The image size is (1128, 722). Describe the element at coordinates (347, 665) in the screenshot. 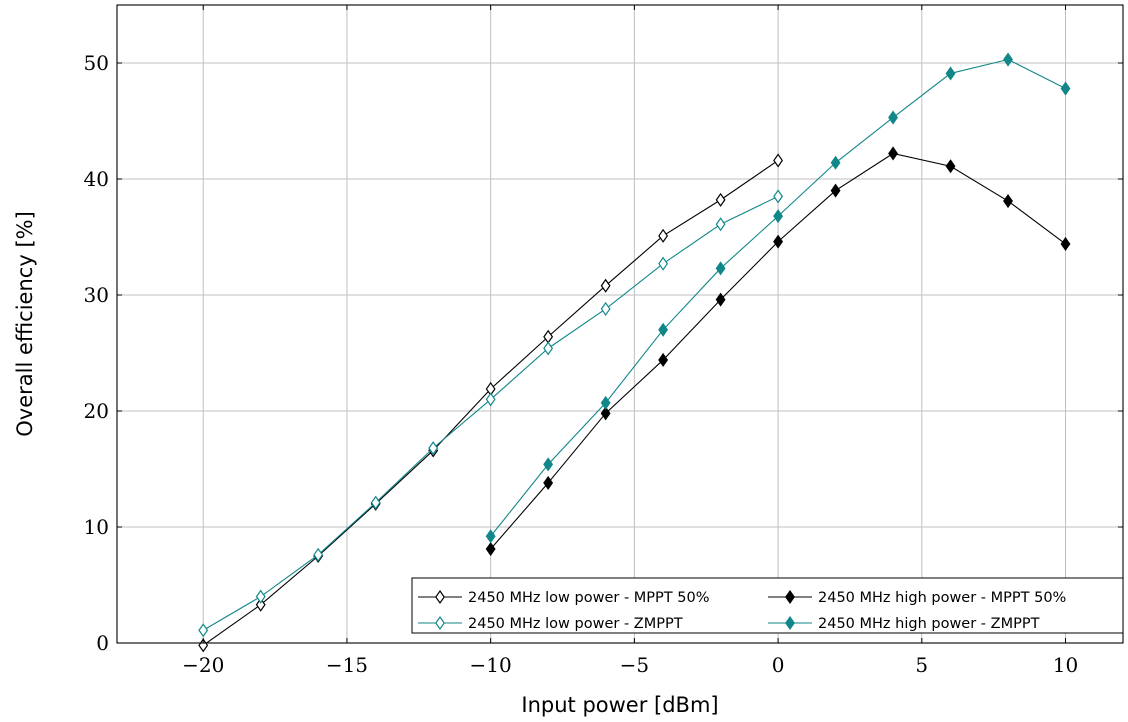

I see `x-tick-label: −15` at that location.